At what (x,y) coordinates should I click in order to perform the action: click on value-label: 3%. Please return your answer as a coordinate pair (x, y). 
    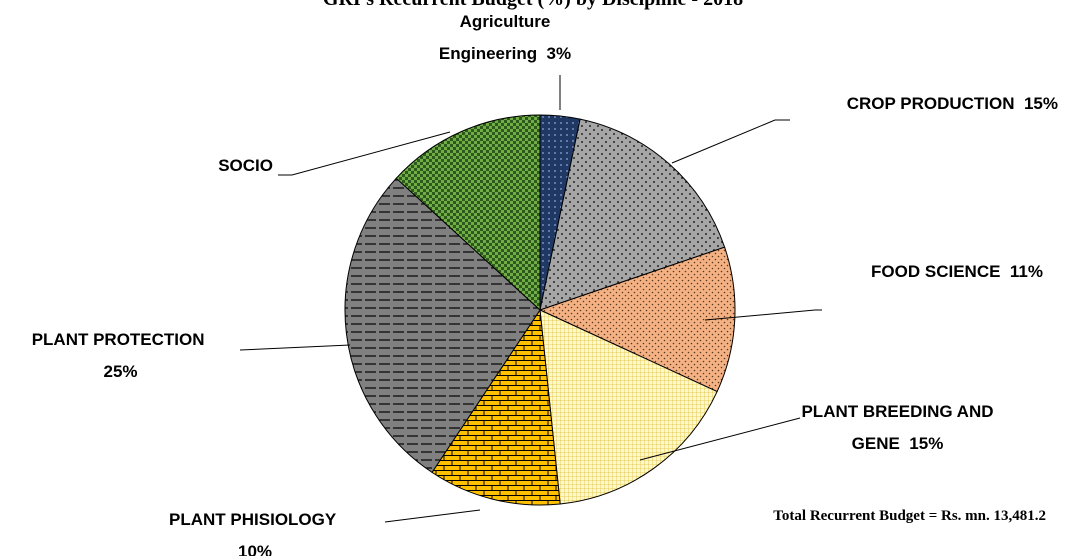
    Looking at the image, I should click on (559, 53).